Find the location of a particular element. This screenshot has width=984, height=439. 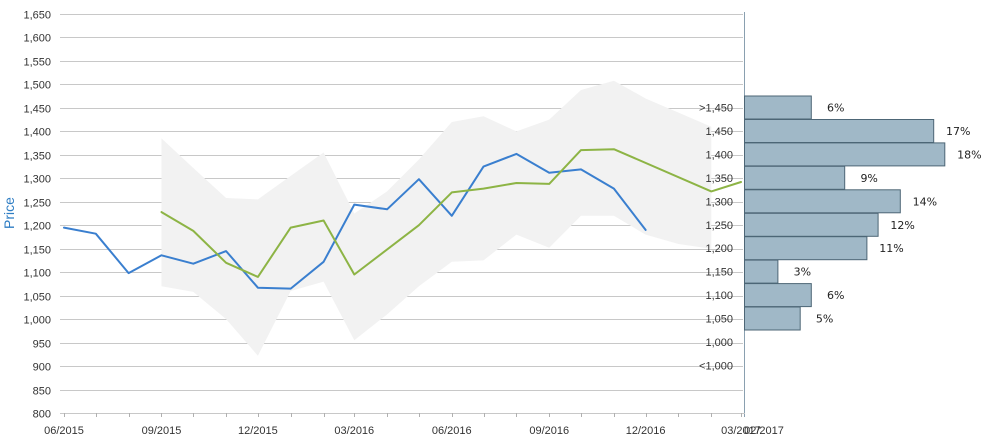

histogram-percent-label: 11% is located at coordinates (891, 248).